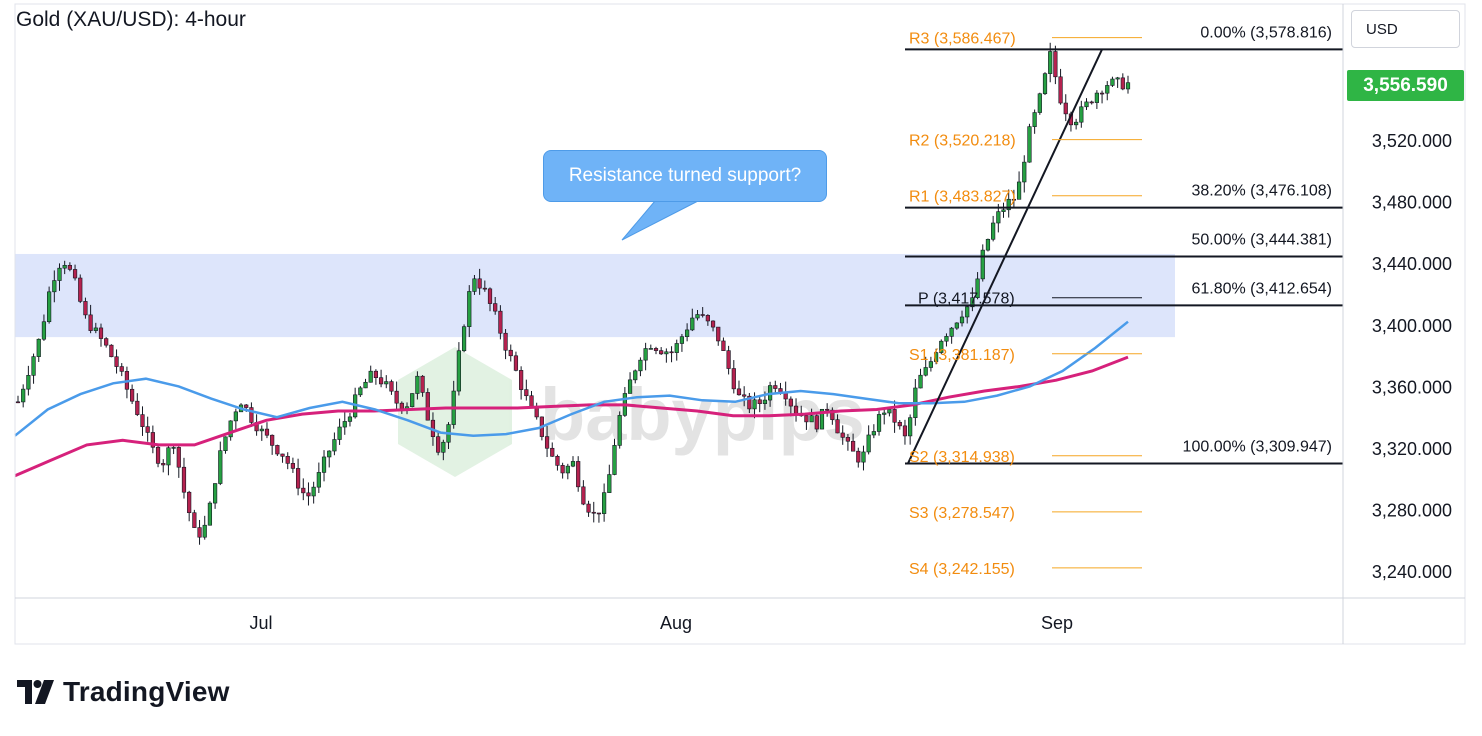 Image resolution: width=1482 pixels, height=736 pixels. I want to click on pivot-level-label: S3 (3,278.547), so click(962, 513).